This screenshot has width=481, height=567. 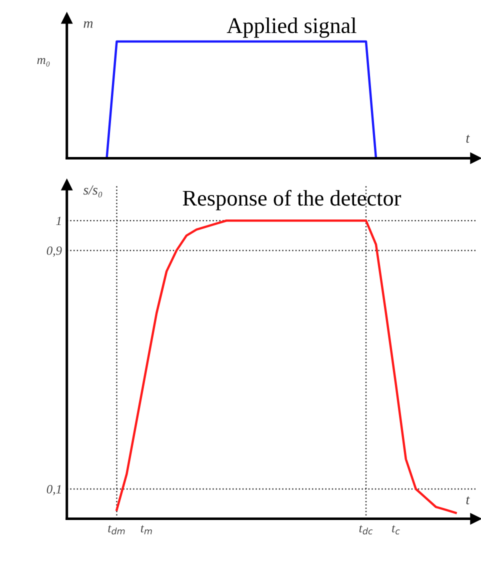 What do you see at coordinates (116, 529) in the screenshot?
I see `x-tick-label: t$_{dm}$` at bounding box center [116, 529].